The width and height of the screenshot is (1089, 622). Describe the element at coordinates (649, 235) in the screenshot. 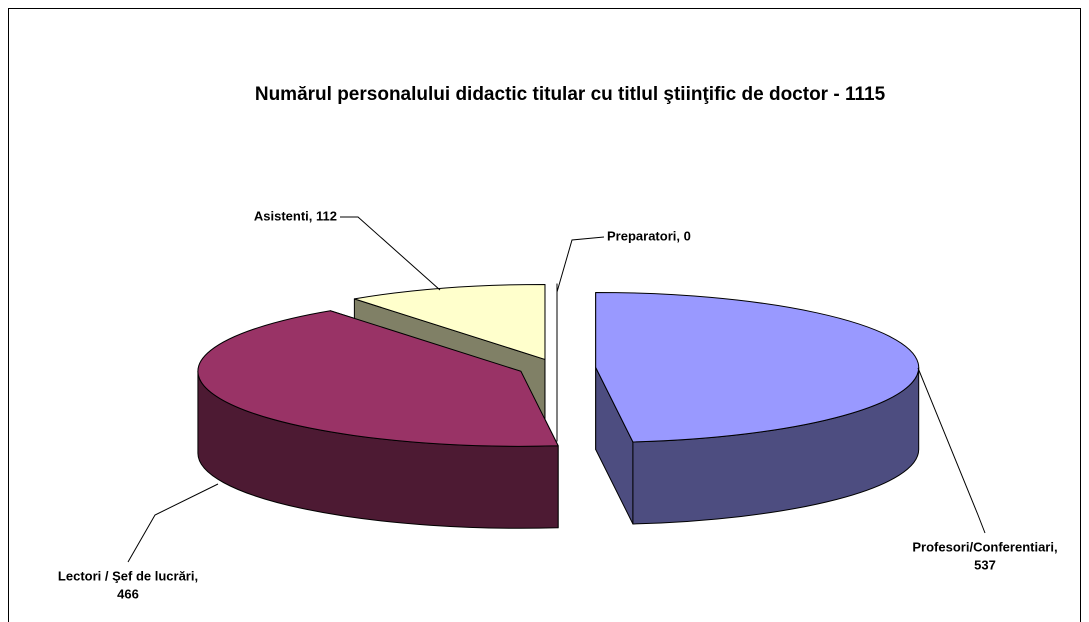

I see `data-label: Preparatori, 0` at that location.